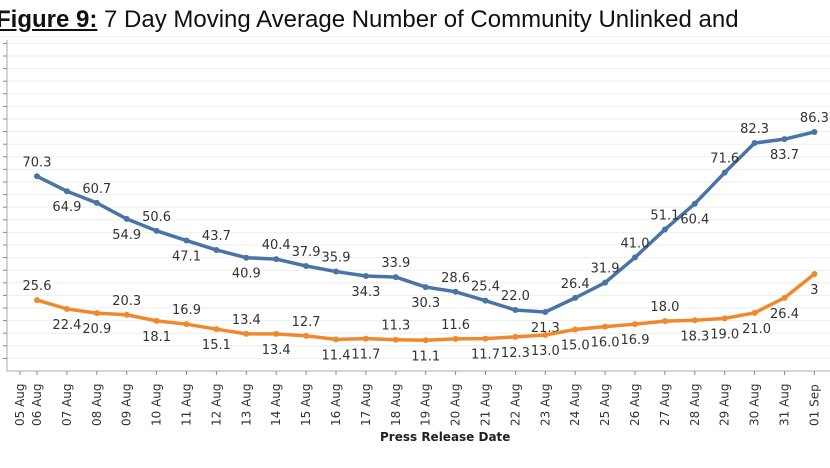 The height and width of the screenshot is (468, 830). What do you see at coordinates (37, 286) in the screenshot?
I see `data-label: 25.6` at bounding box center [37, 286].